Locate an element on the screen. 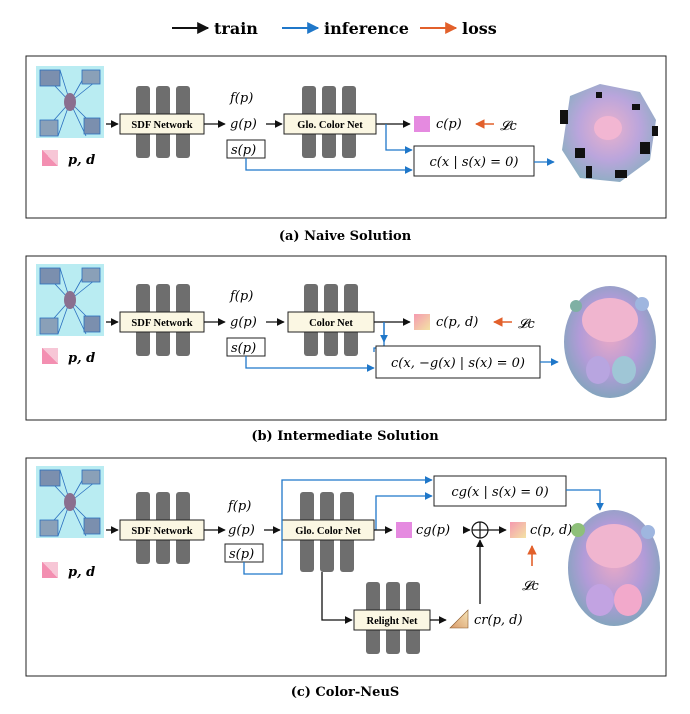 The image size is (690, 714). panel-c-cg: cg(p) is located at coordinates (433, 530).